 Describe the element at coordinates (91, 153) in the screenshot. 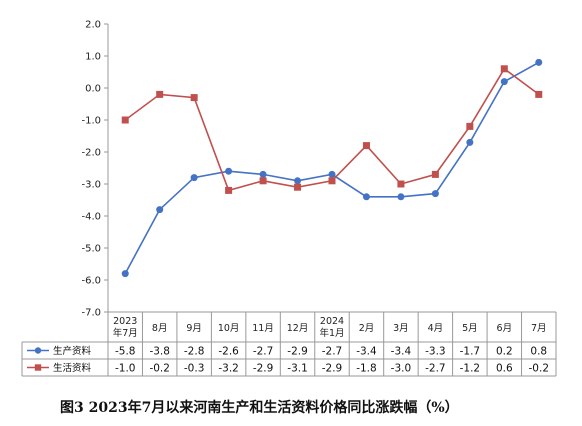

I see `y-tick-label: -2.0` at that location.